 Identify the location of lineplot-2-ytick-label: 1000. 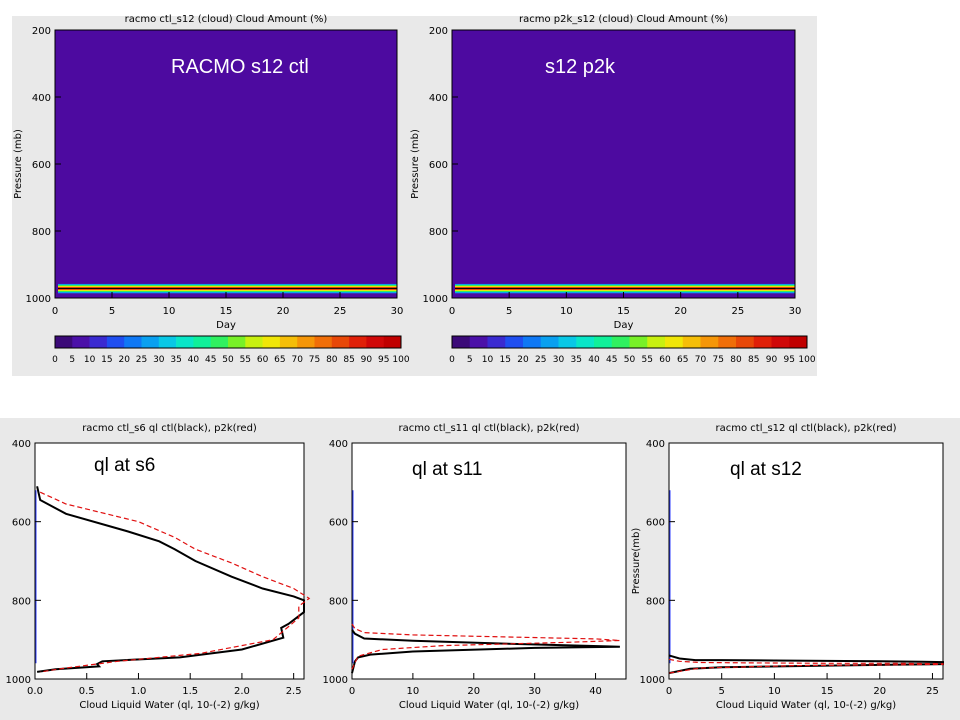
(335, 680).